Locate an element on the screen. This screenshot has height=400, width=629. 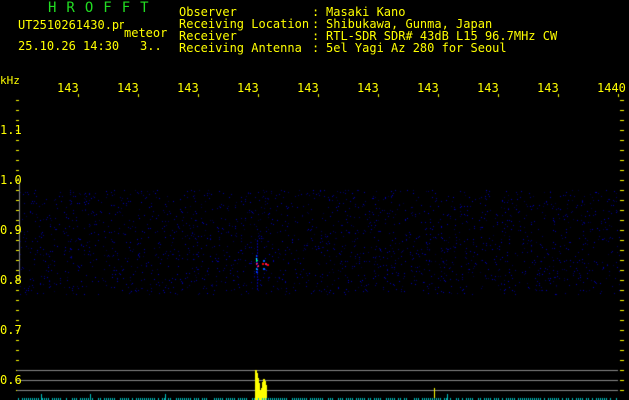
freq-label: 1436 is located at coordinates (367, 88).